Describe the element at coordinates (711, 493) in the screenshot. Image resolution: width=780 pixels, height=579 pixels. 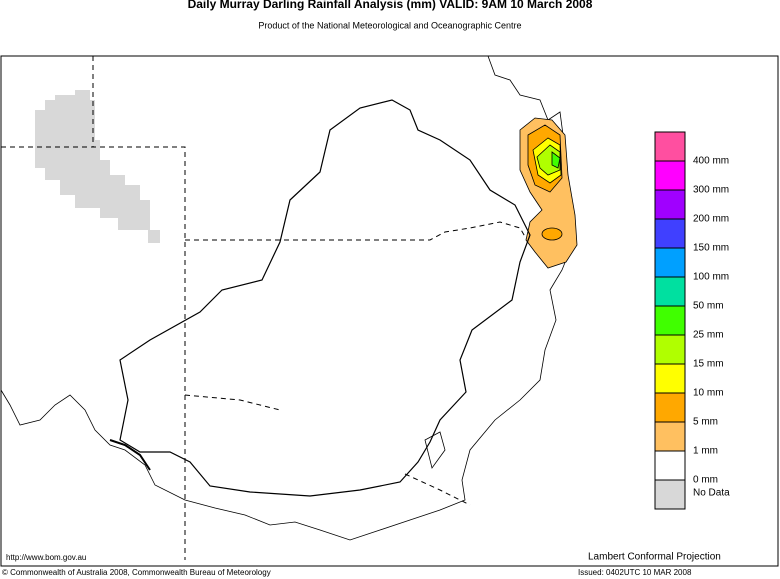
I see `legend-label: No Data` at that location.